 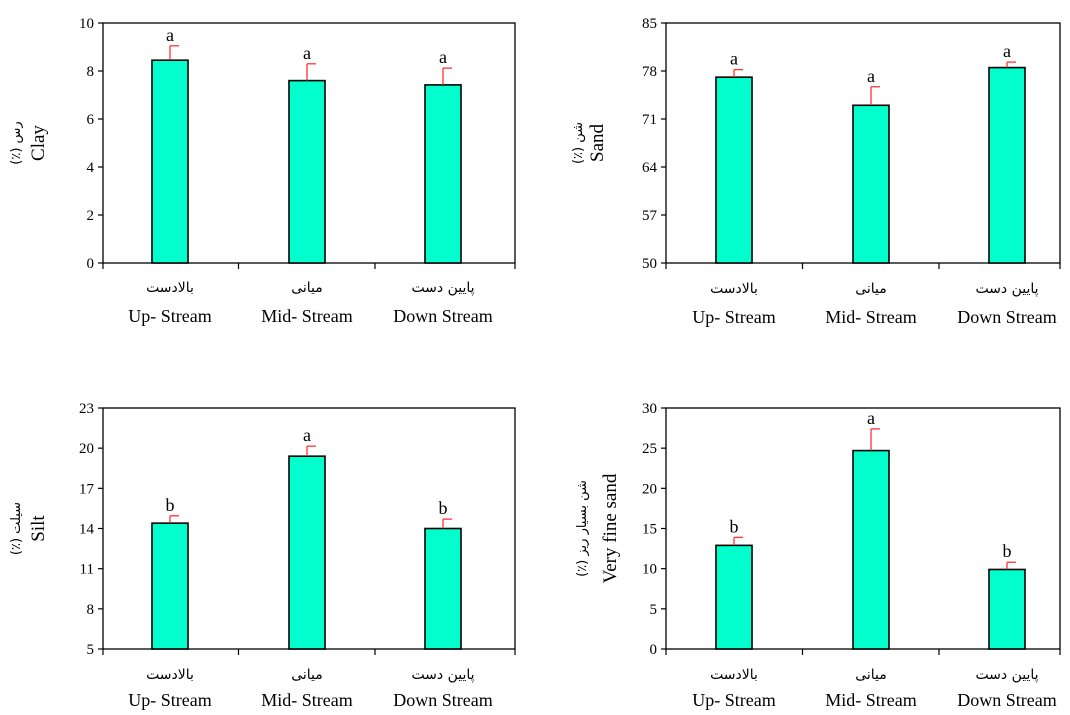 What do you see at coordinates (91, 120) in the screenshot?
I see `y-tick-label: 6` at bounding box center [91, 120].